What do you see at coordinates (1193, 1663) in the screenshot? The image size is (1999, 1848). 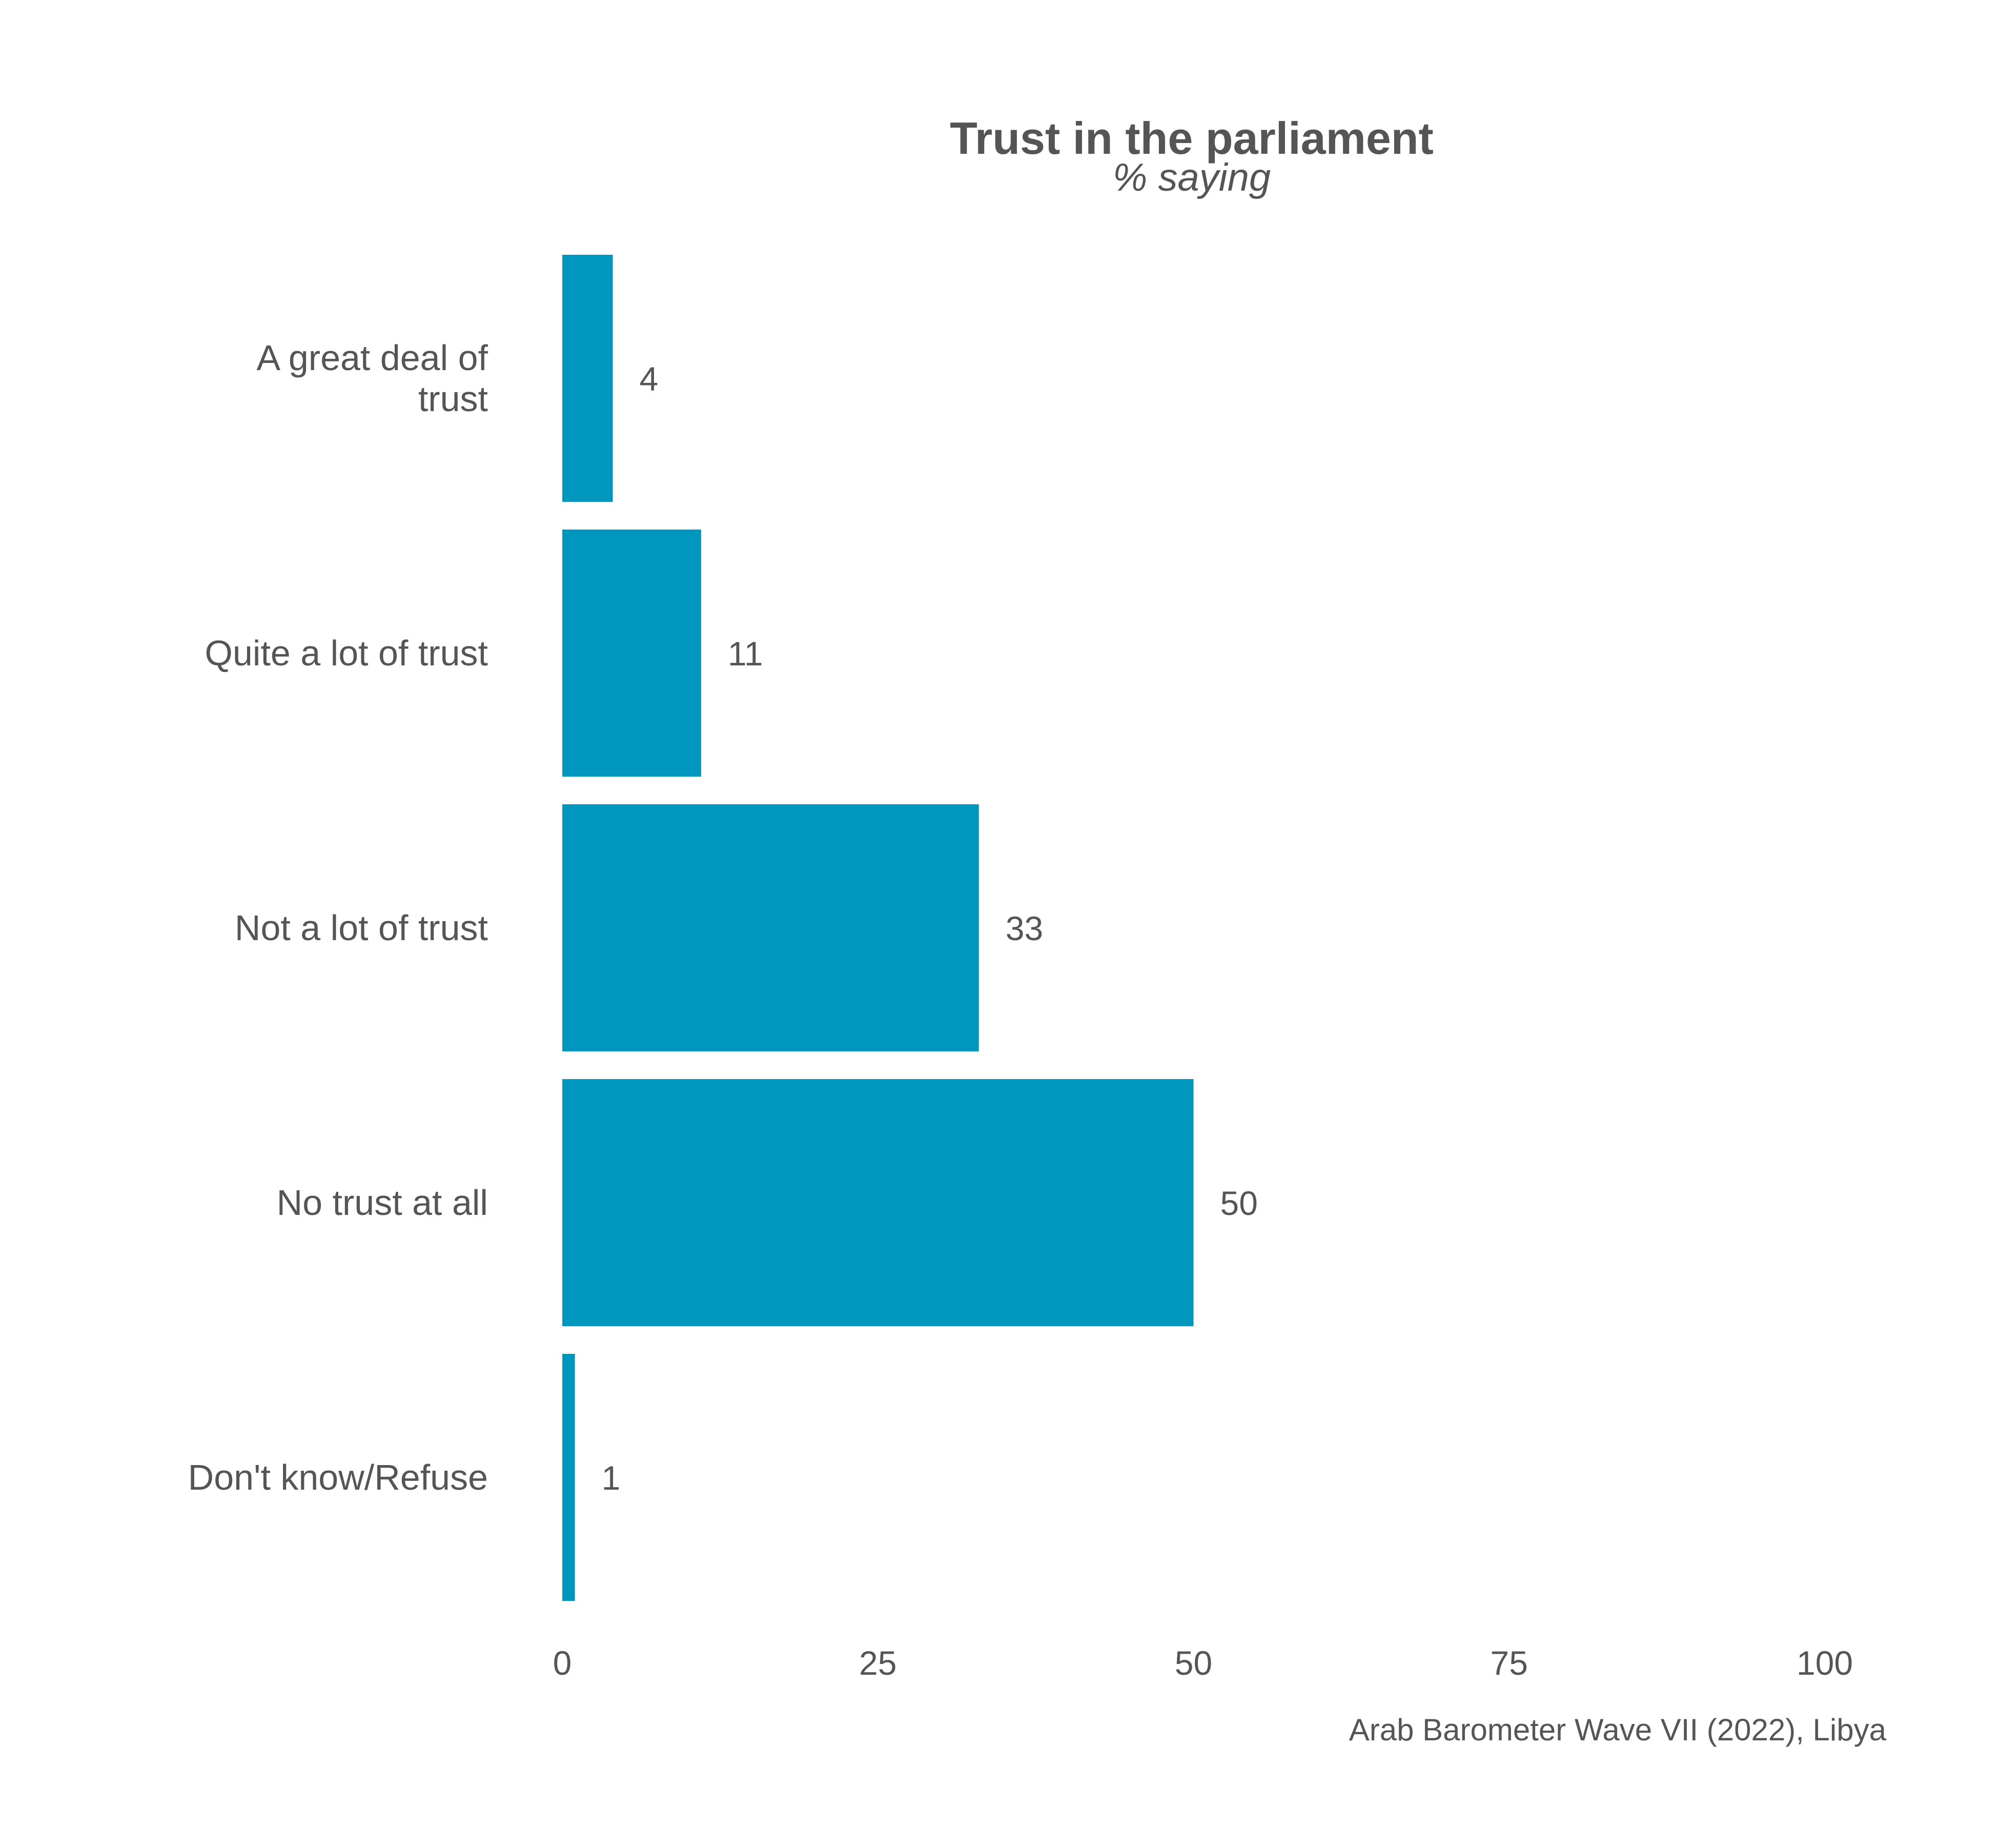 I see `x-tick-label: 50` at bounding box center [1193, 1663].